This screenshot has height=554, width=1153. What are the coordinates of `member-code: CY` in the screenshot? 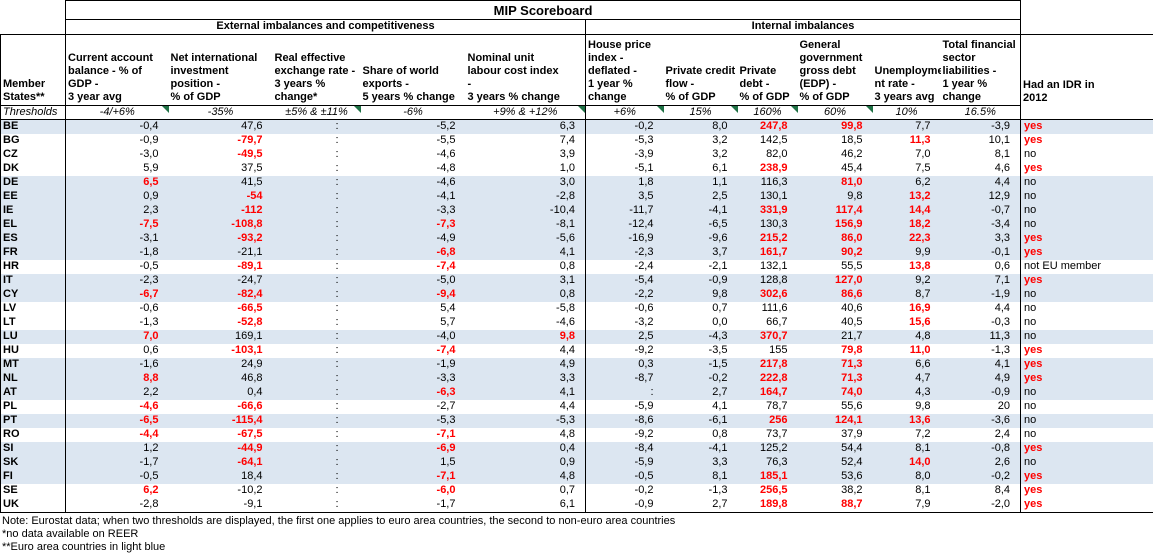 It's located at (33, 295).